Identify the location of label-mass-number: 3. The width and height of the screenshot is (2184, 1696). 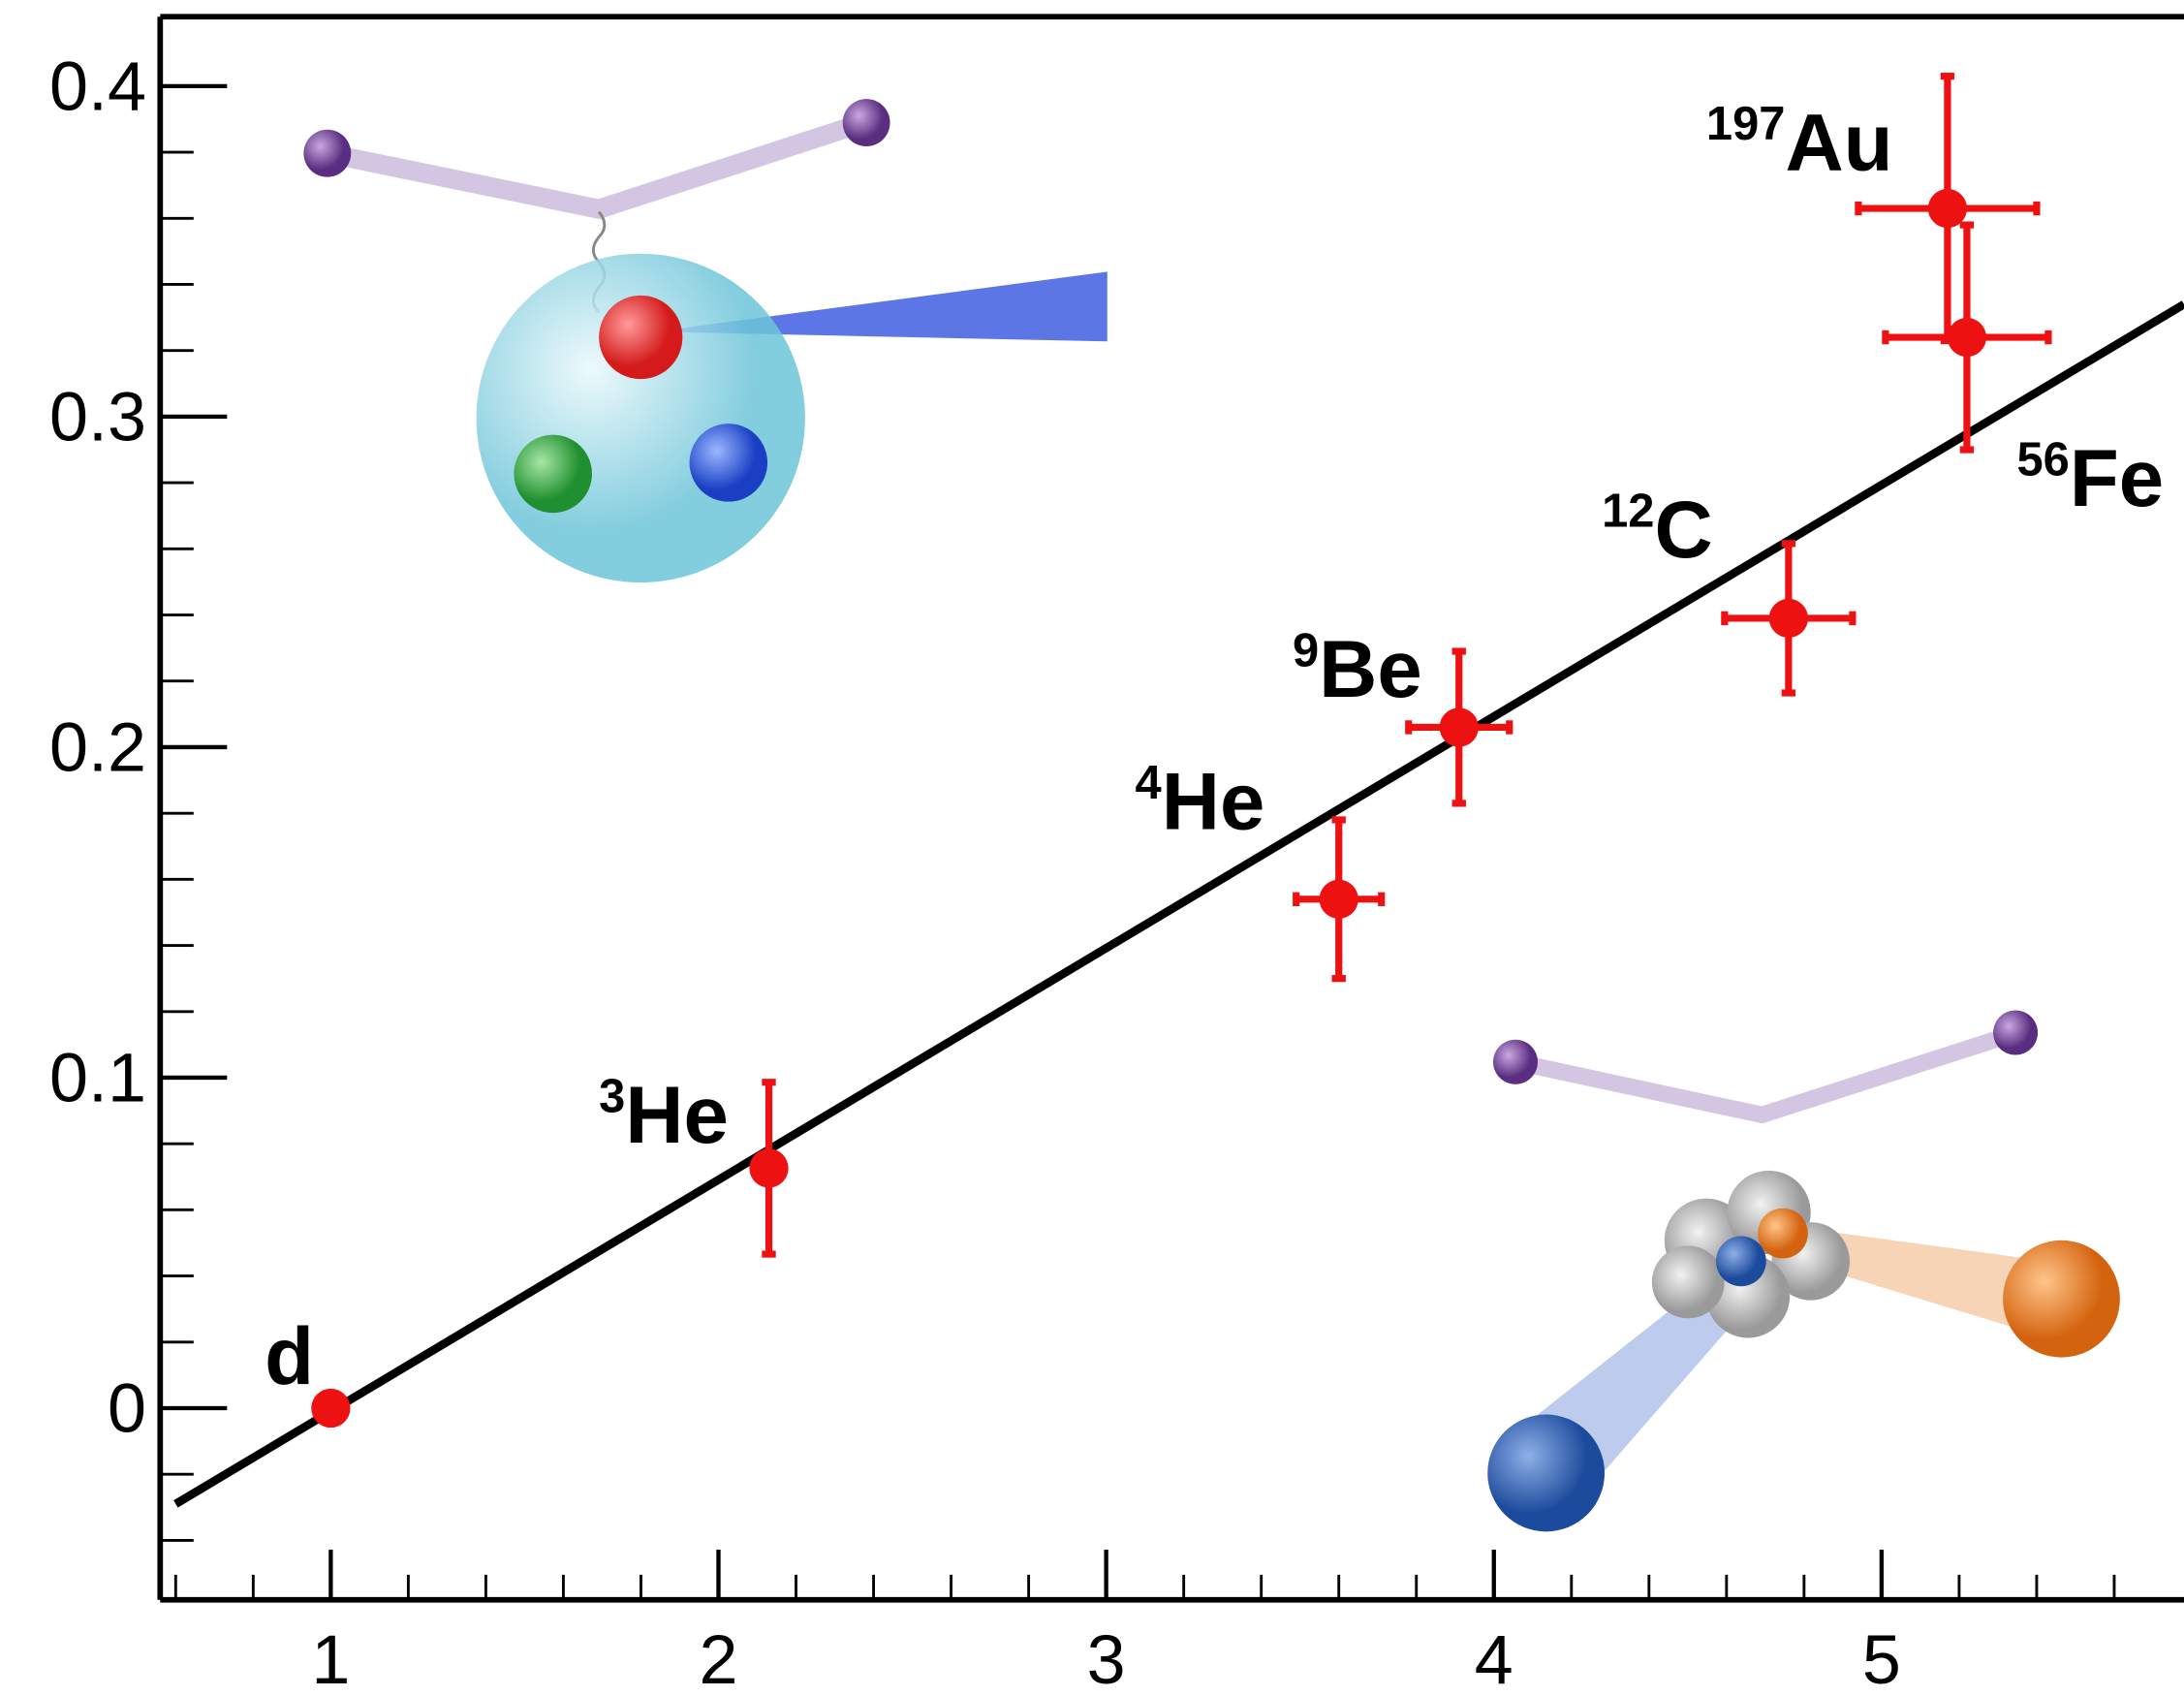
(612, 1096).